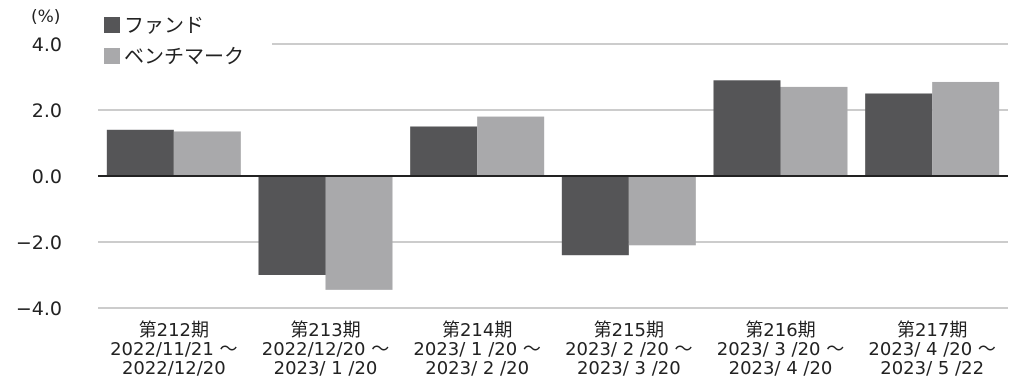 The image size is (1033, 386). I want to click on y-tick-labels: 4.0 2.0 0.0 −2.0 −4.0, so click(39, 177).